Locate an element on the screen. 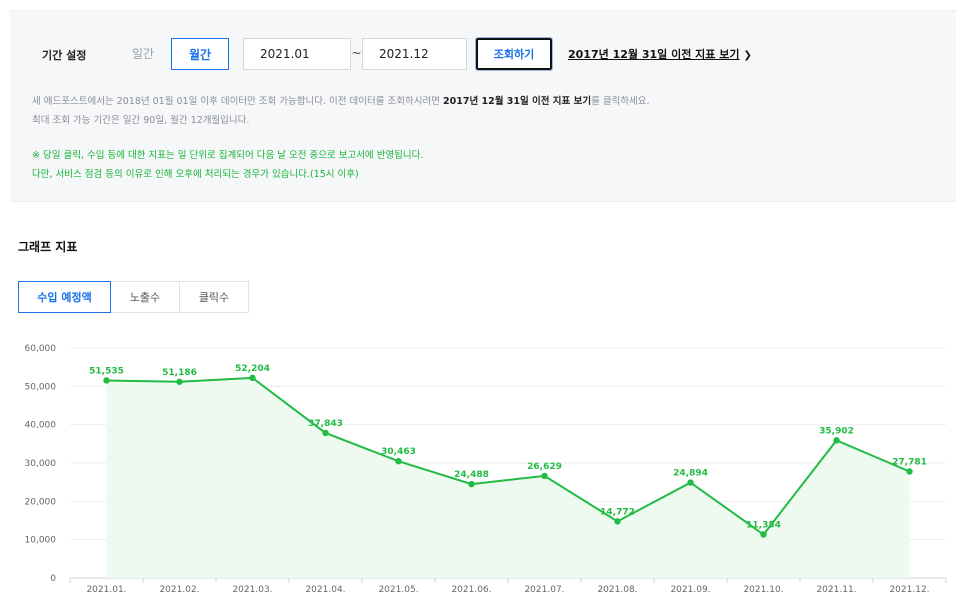 This screenshot has width=966, height=616. legacy-report-link: 2017년 12월 31일 이전 지표 보기 ❯ is located at coordinates (660, 54).